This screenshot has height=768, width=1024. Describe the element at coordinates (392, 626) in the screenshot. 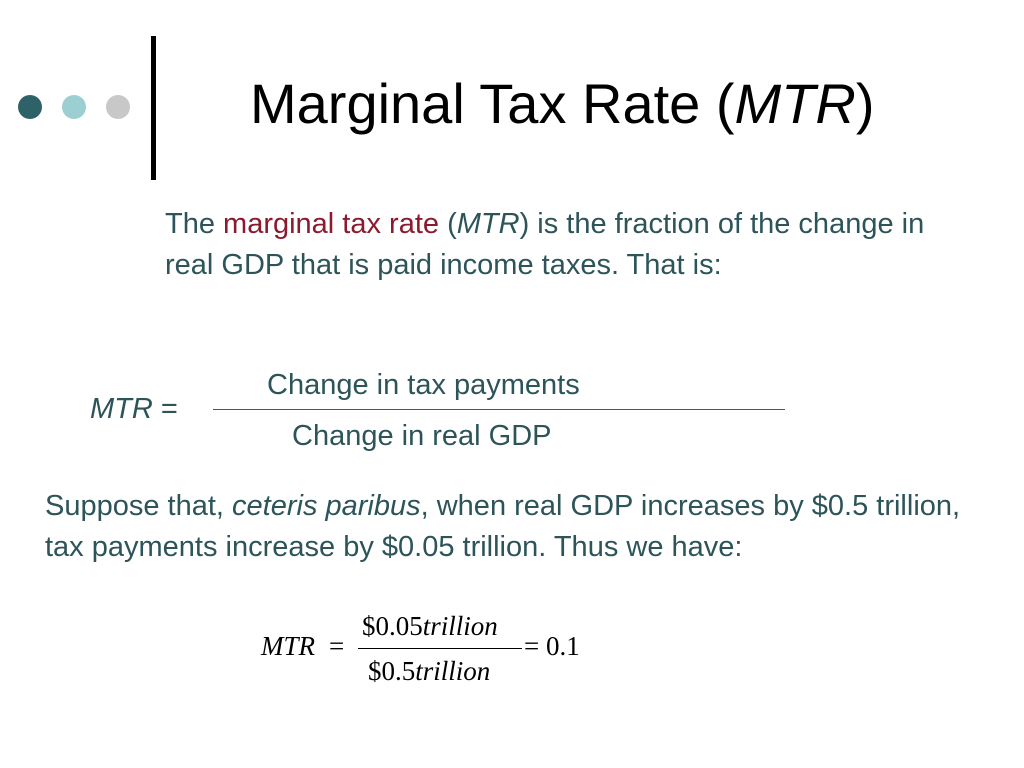

I see `formula2-num-value: $0.05` at that location.